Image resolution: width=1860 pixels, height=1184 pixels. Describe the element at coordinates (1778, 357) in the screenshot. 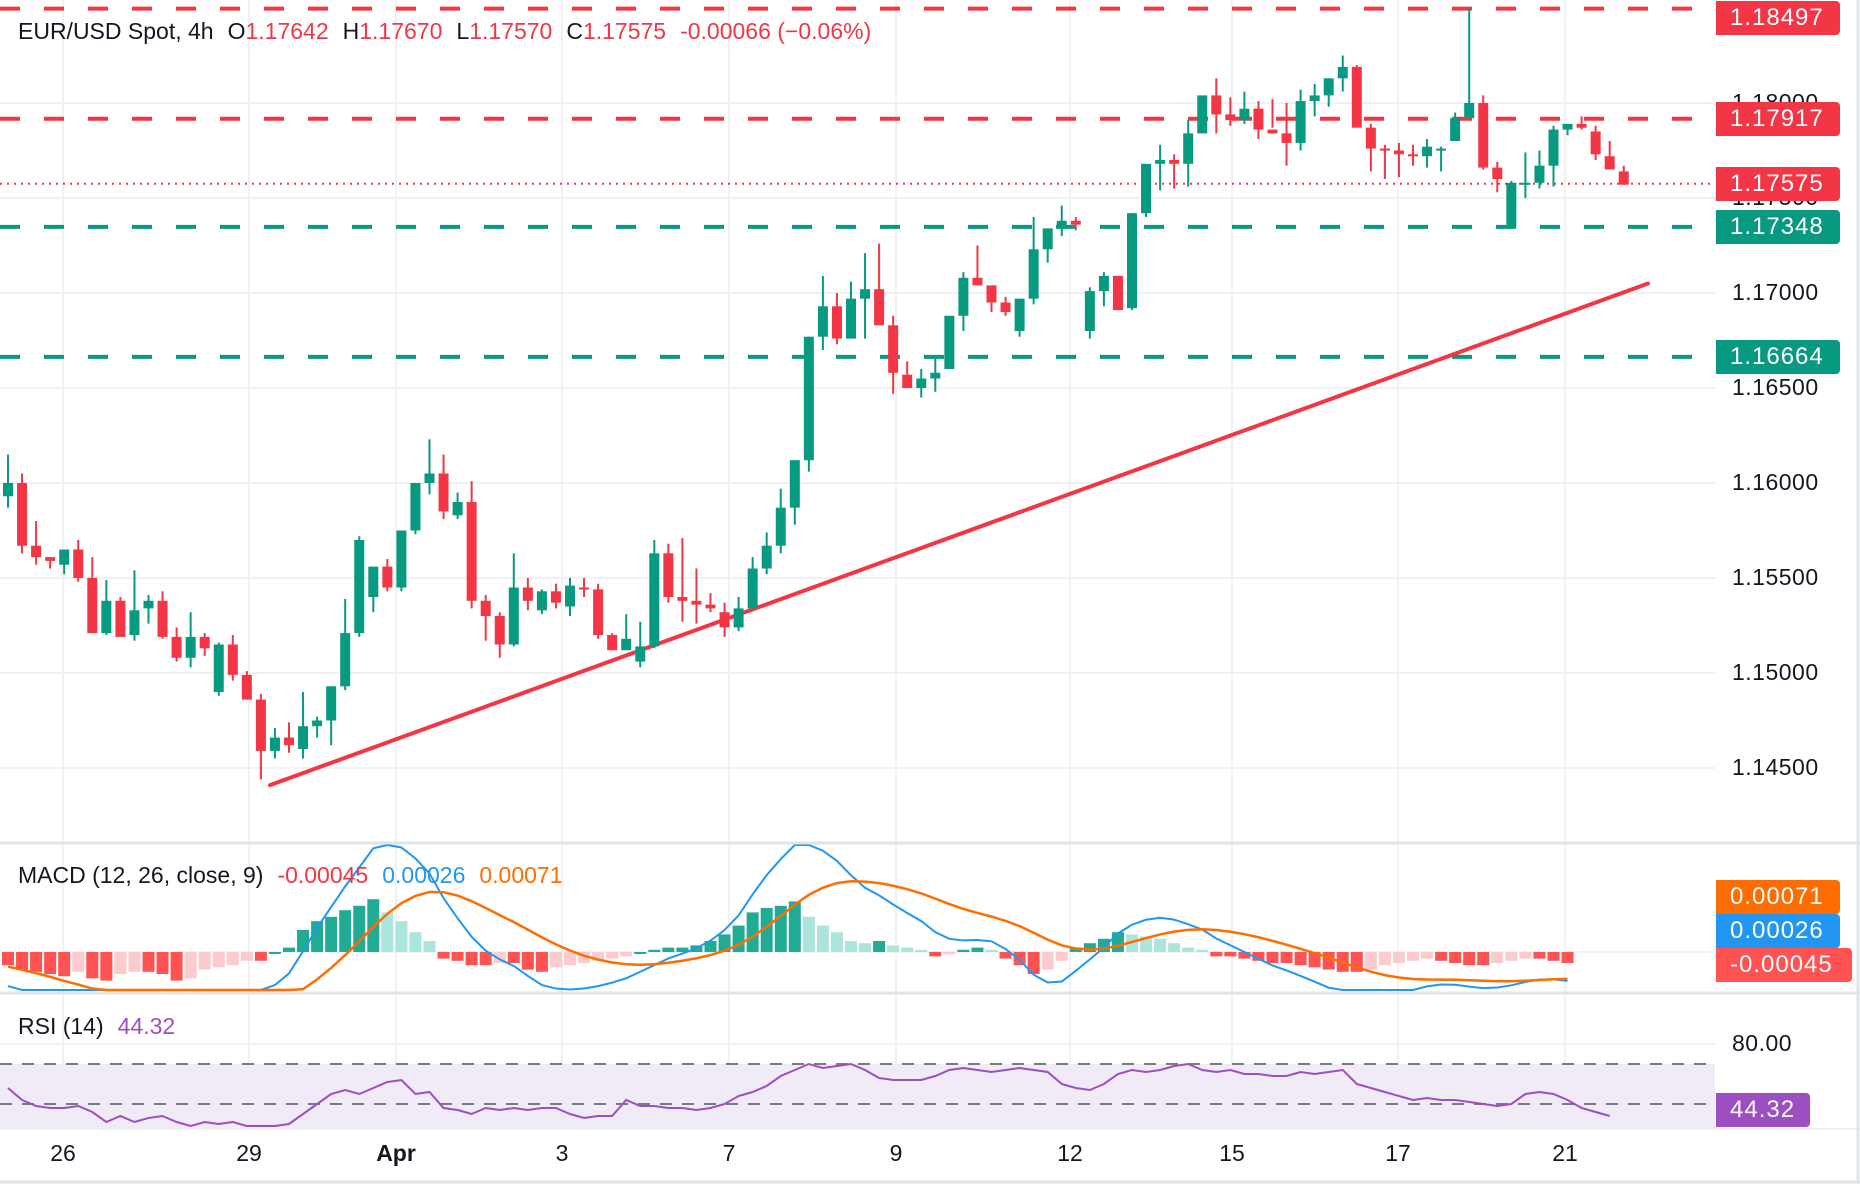

I see `price-tag-support-2: 1.16664` at that location.